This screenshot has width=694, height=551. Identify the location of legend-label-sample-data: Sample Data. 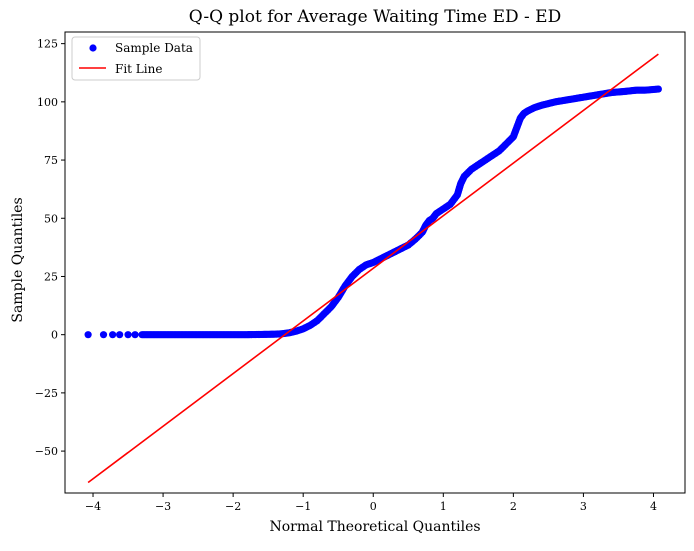
(154, 48).